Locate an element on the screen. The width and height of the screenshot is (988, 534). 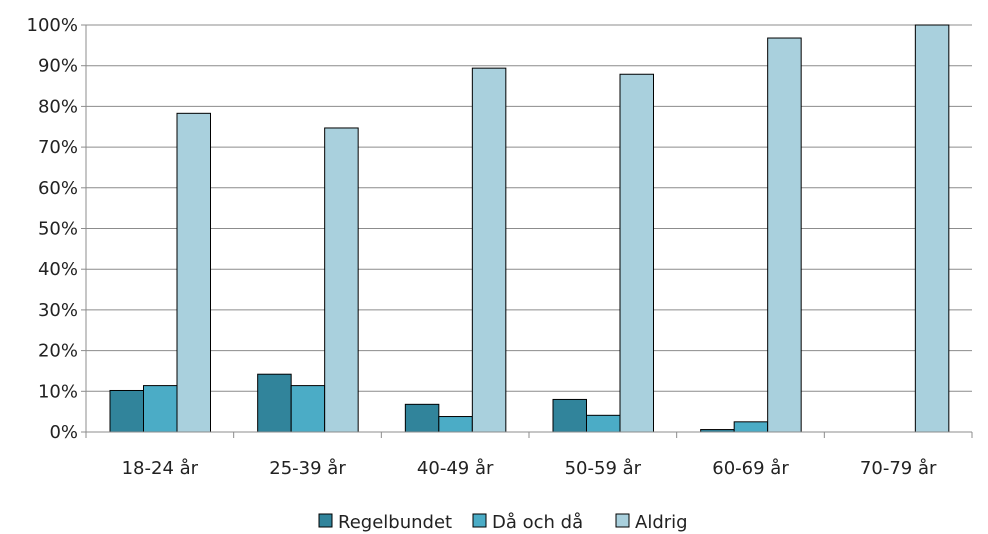
y-tick-label: 60% is located at coordinates (58, 188).